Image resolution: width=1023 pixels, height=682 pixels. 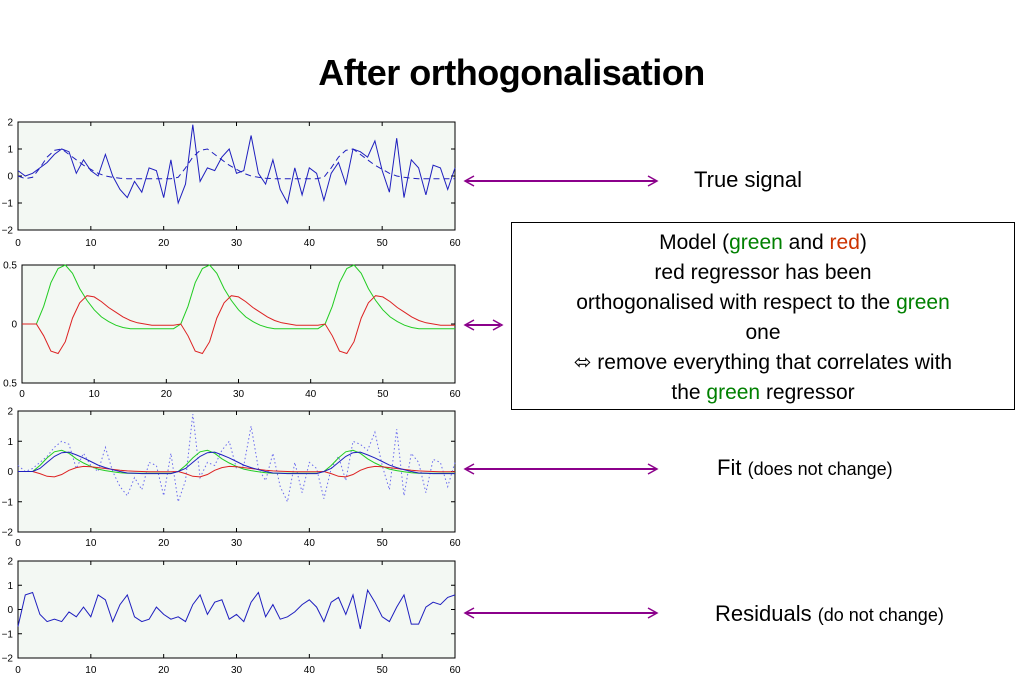 I want to click on model-text: ), so click(x=863, y=242).